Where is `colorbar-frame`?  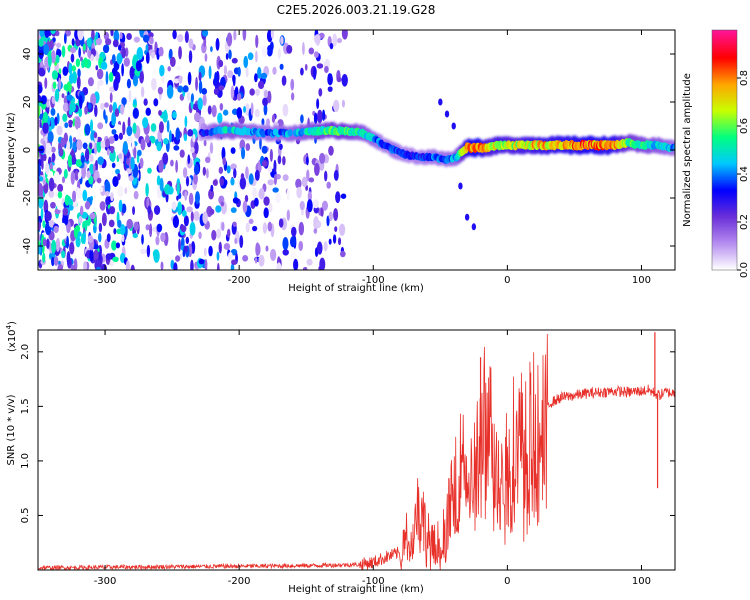 colorbar-frame is located at coordinates (724, 150).